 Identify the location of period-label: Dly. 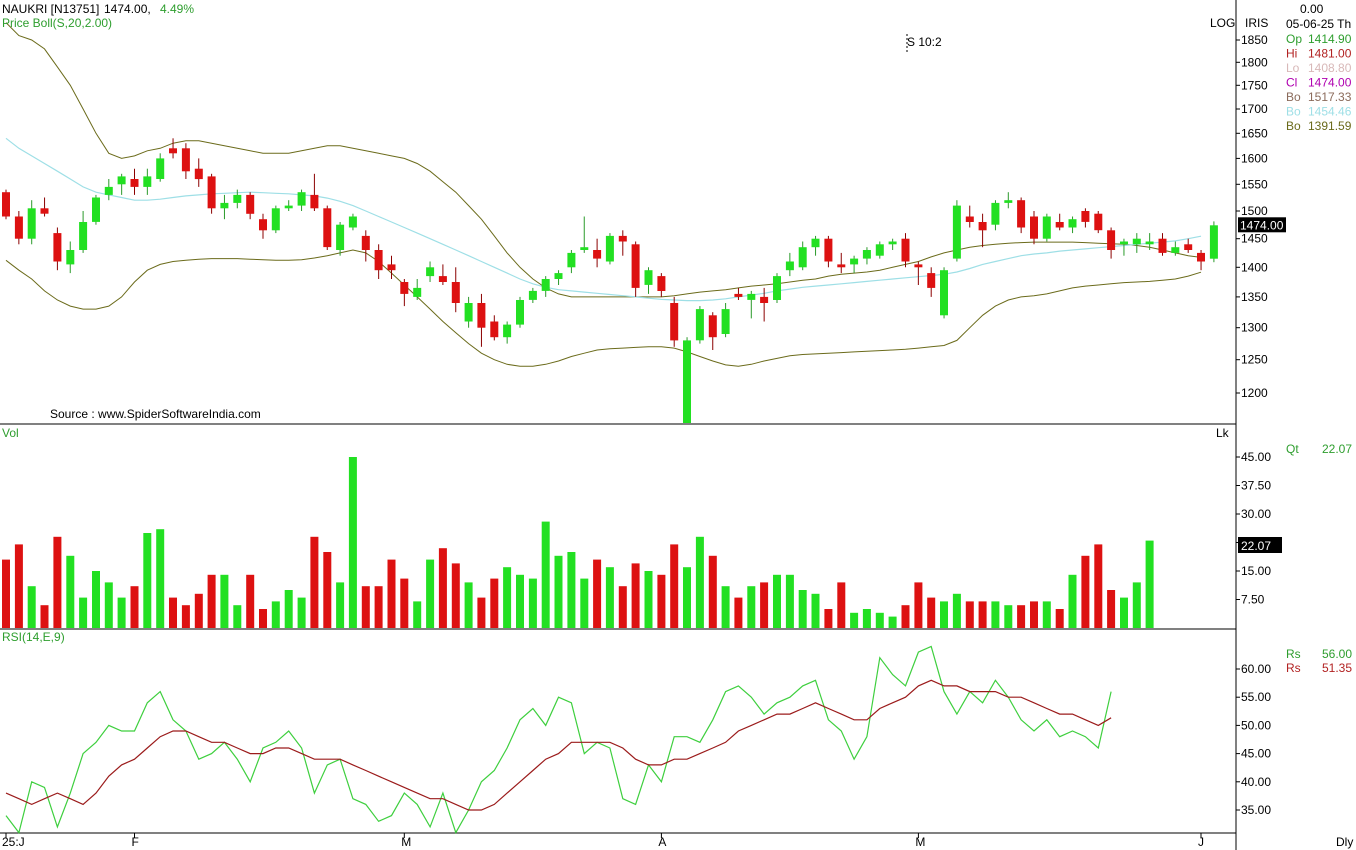
(1344, 842).